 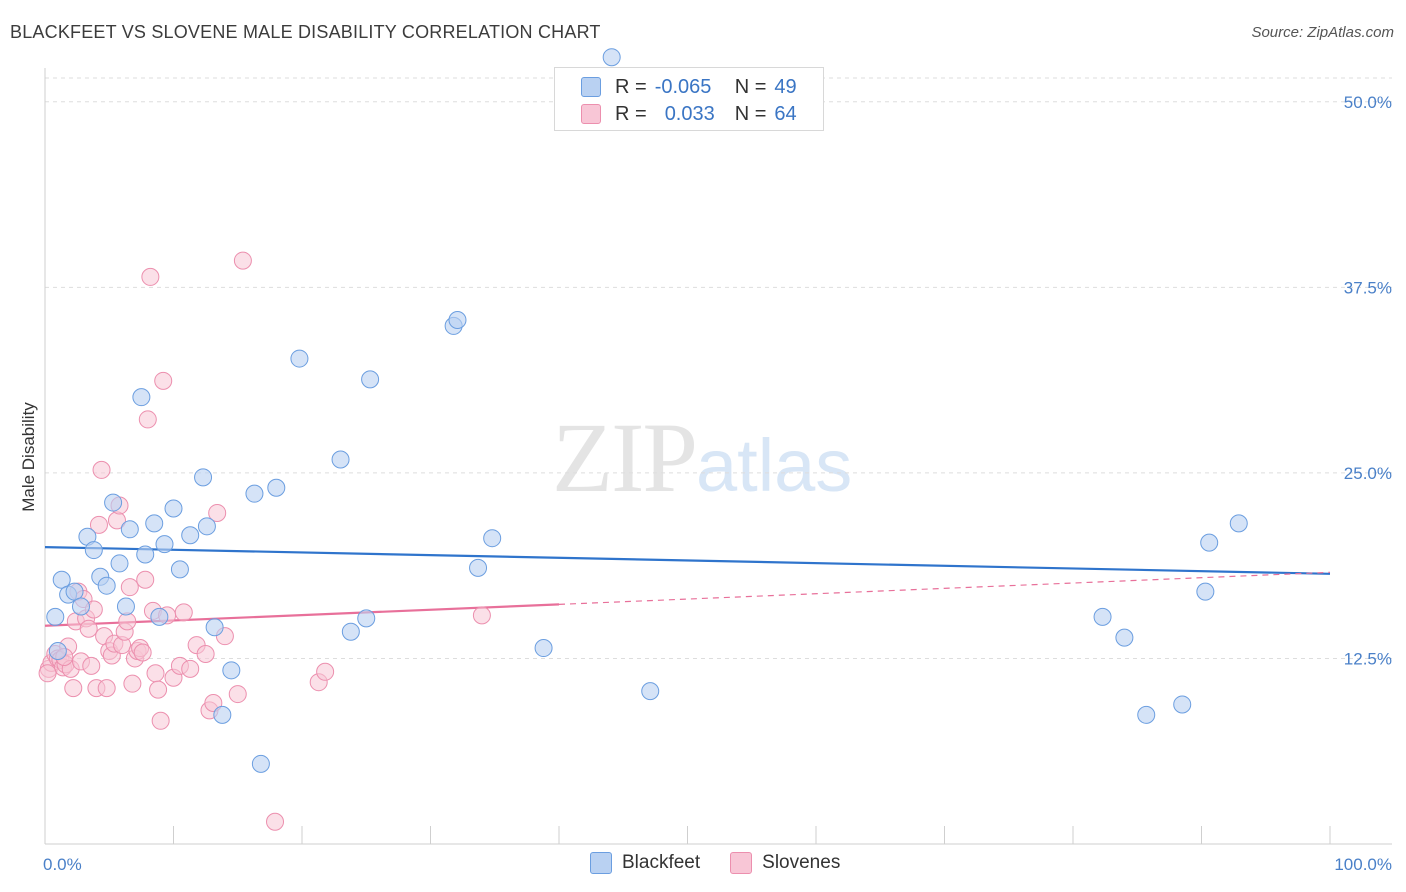 I want to click on y-tick-label: 12.5%, so click(x=1368, y=658).